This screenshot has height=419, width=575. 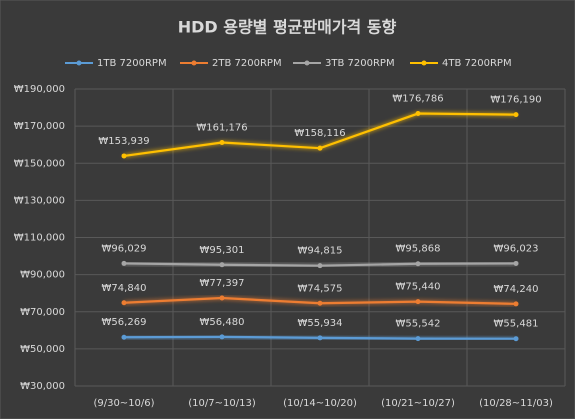 What do you see at coordinates (319, 133) in the screenshot?
I see `data-label: ₩158,116` at bounding box center [319, 133].